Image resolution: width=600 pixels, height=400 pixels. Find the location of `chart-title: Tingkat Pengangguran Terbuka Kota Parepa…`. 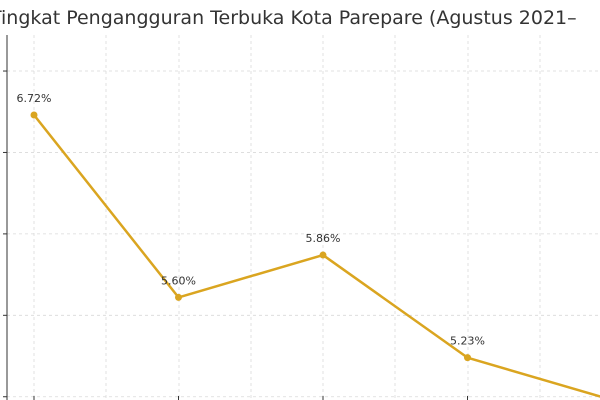

chart-title: Tingkat Pengangguran Terbuka Kota Parepa… is located at coordinates (288, 18).